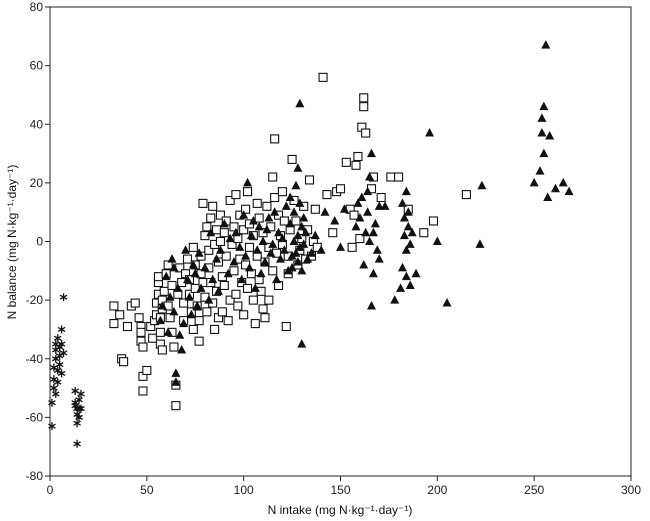  What do you see at coordinates (12, 242) in the screenshot?
I see `y-axis-title: N balance (mg N·kg⁻¹·day⁻¹)` at bounding box center [12, 242].